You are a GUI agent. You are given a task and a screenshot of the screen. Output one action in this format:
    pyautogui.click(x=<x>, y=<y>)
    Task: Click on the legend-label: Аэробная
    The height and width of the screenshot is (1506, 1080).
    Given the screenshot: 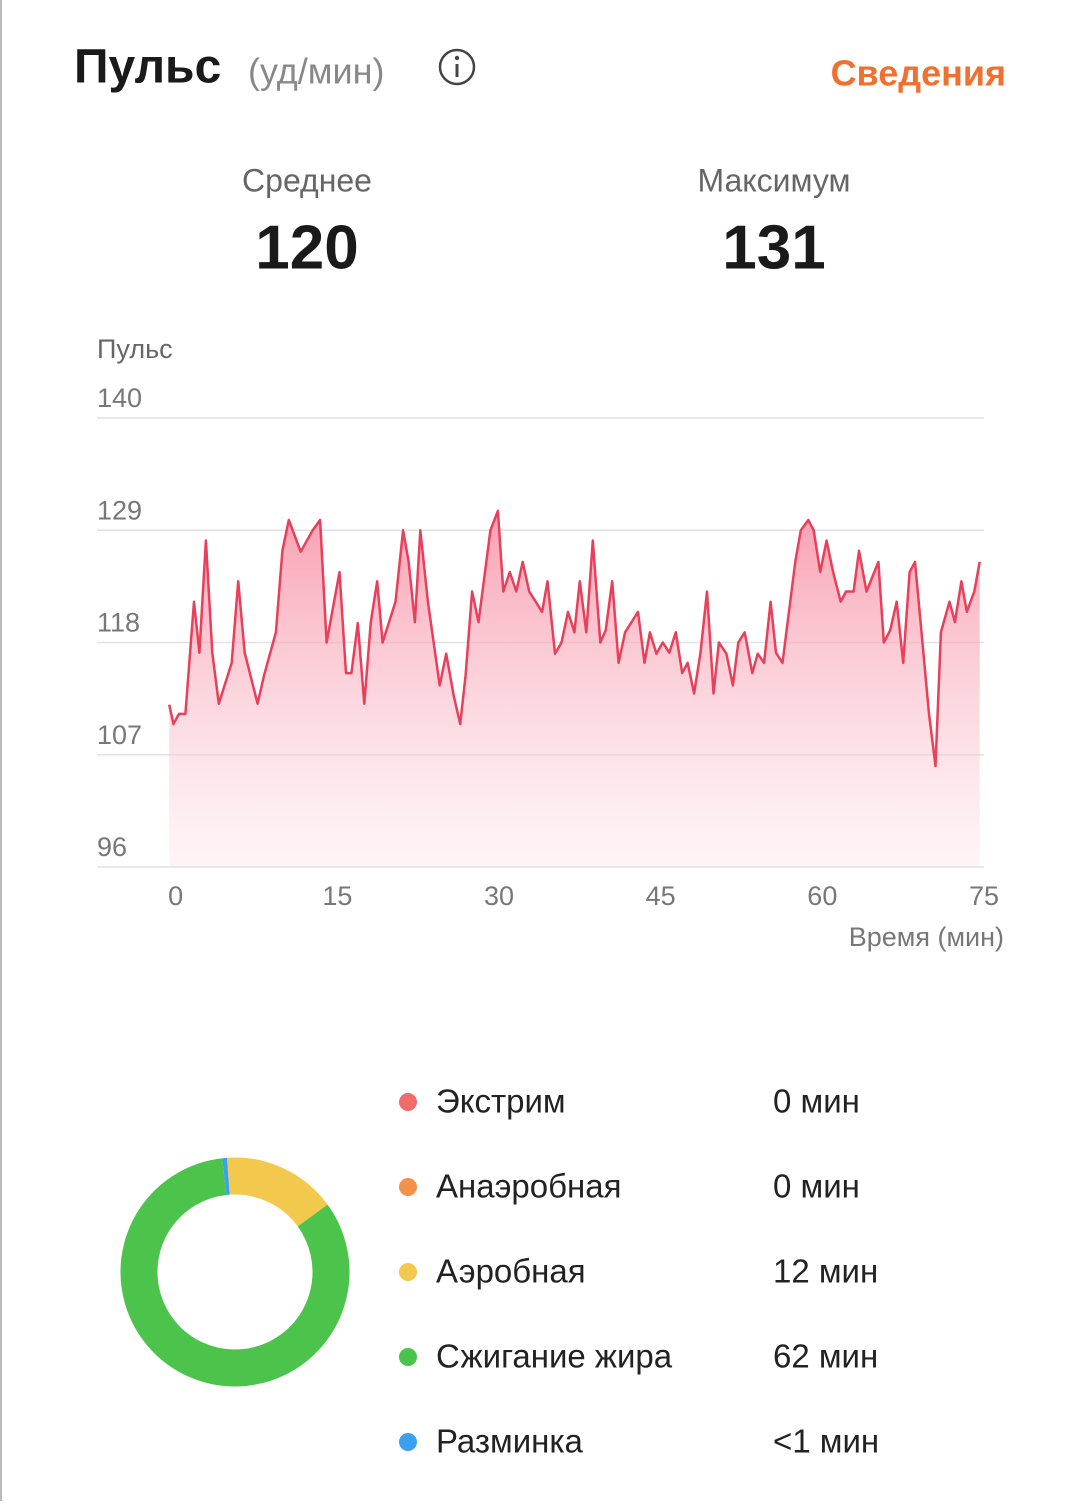 What is the action you would take?
    pyautogui.click(x=511, y=1271)
    